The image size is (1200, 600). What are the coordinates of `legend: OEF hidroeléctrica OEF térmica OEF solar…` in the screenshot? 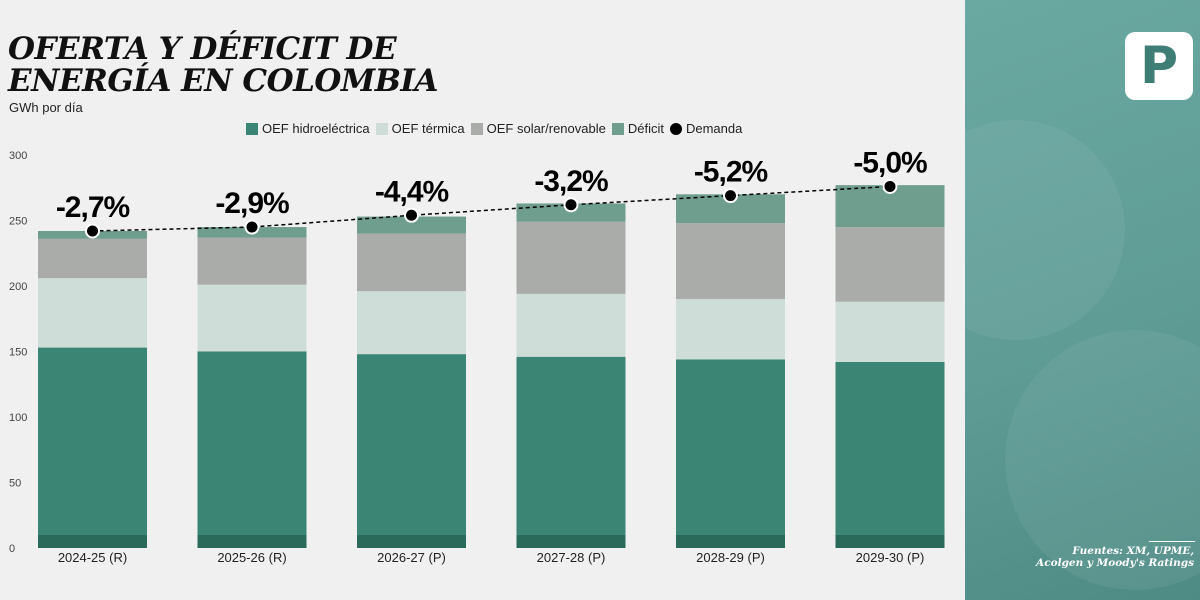 It's located at (497, 128).